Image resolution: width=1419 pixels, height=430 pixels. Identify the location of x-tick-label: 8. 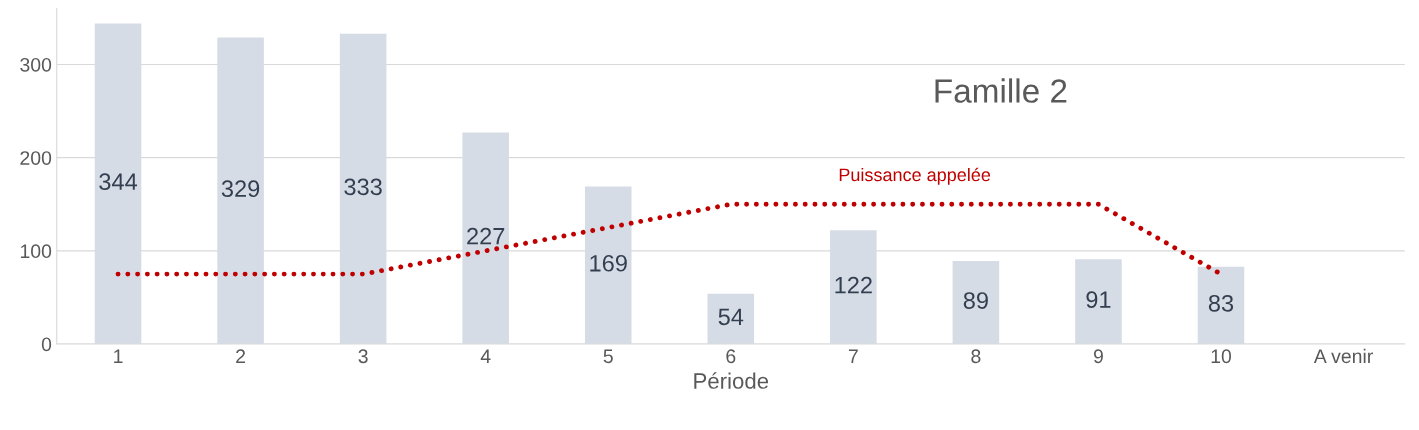
(976, 356).